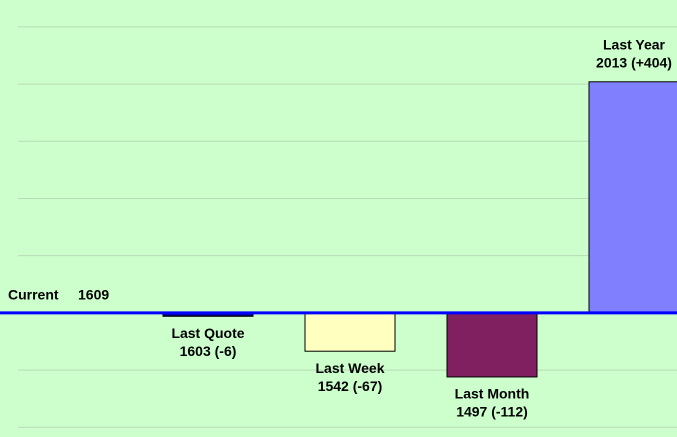  I want to click on category-label: Last Quote, so click(207, 333).